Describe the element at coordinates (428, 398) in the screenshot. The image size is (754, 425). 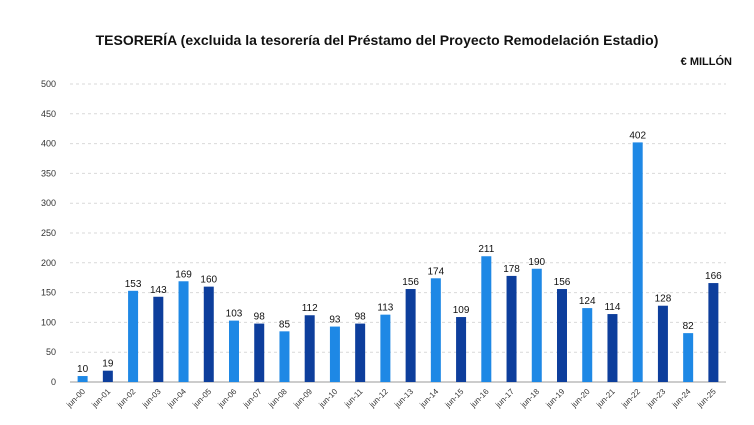
I see `x-tick-label: jun-14` at that location.